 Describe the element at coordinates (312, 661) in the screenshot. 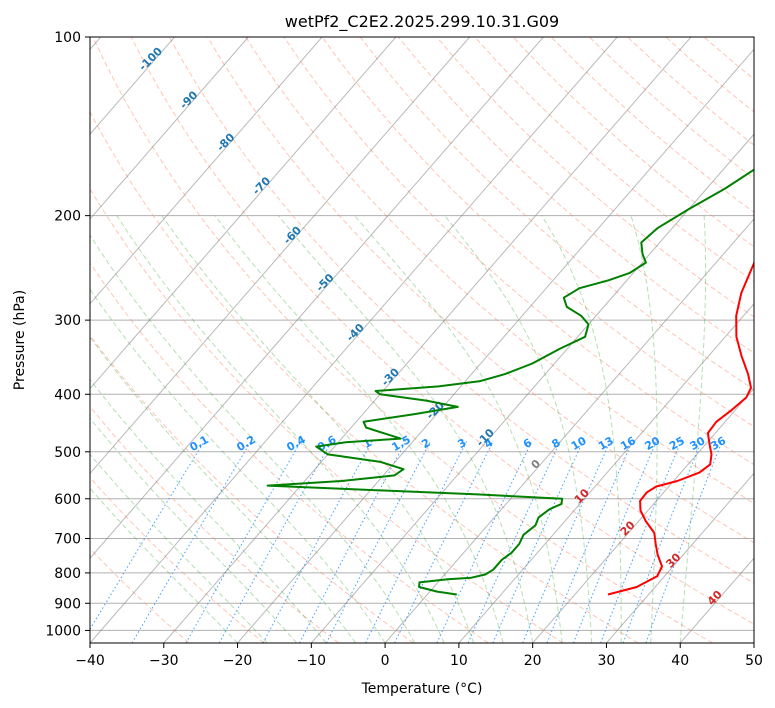

I see `x-tick-label: −10` at that location.